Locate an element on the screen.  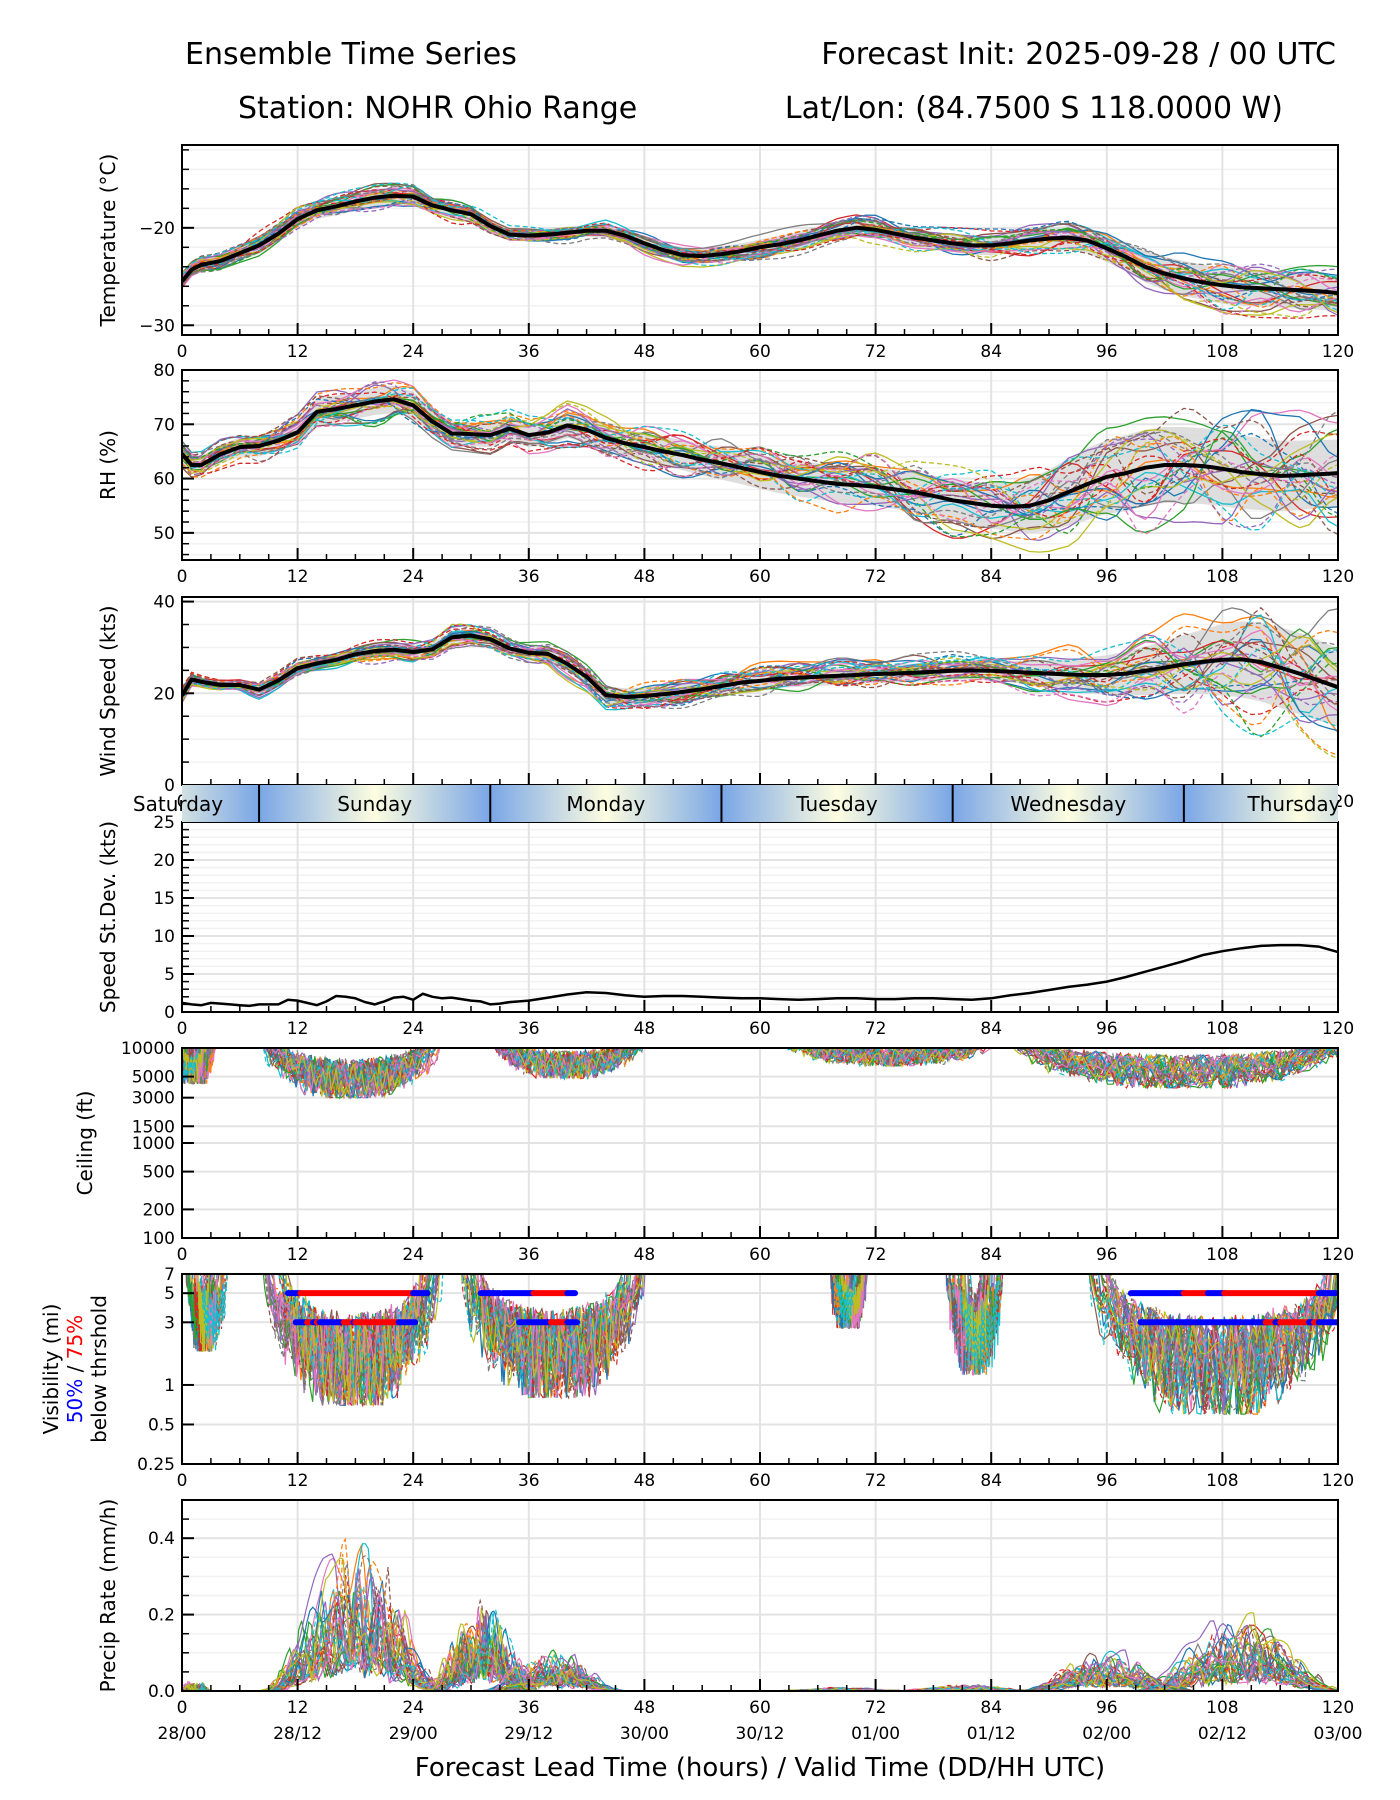
day-segment-saturday is located at coordinates (221, 803).